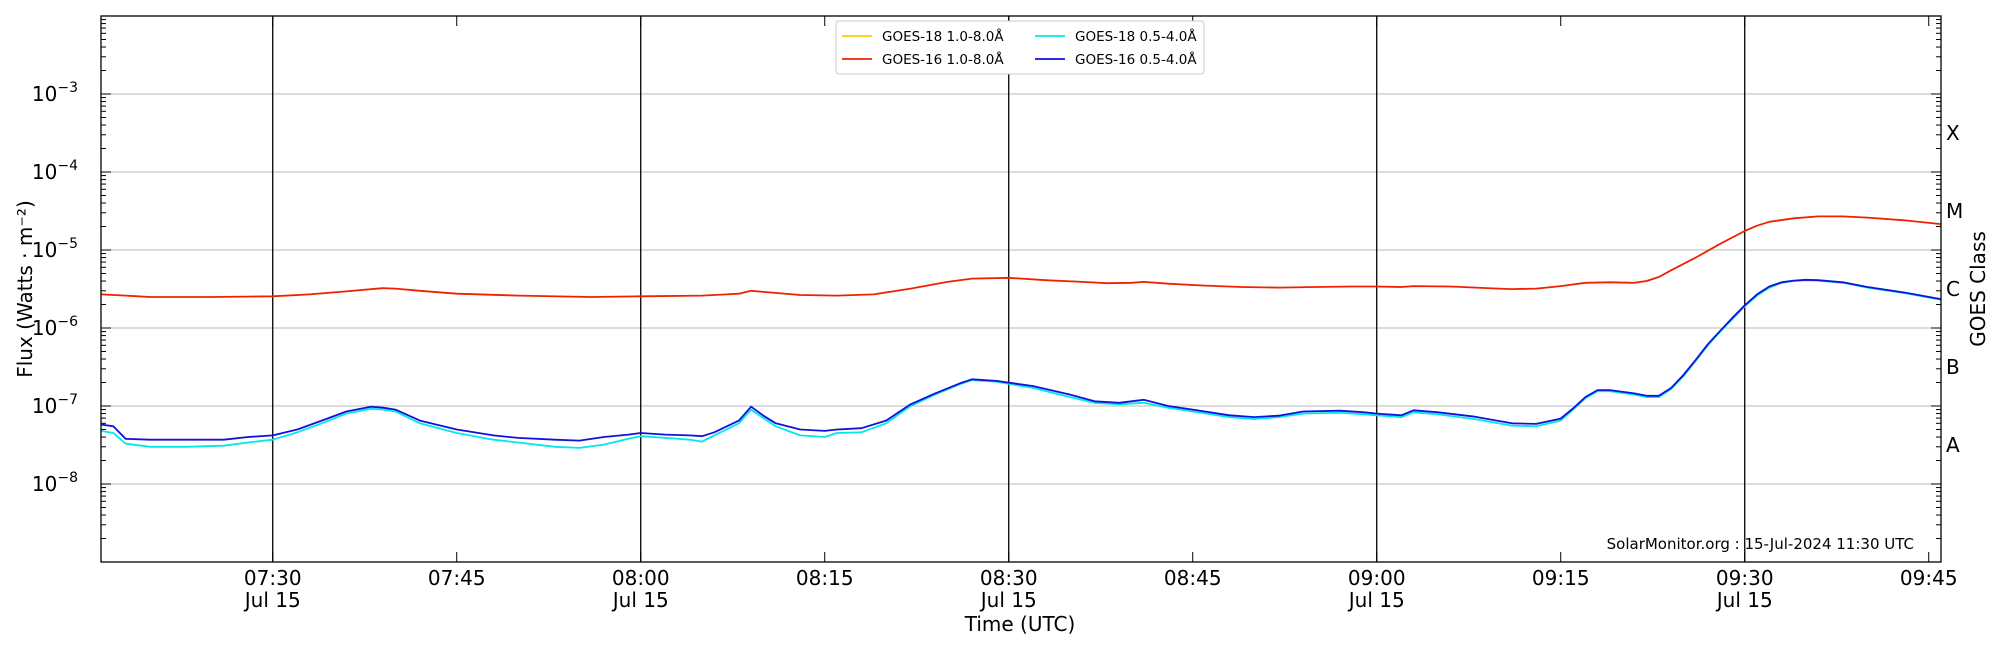  Describe the element at coordinates (1009, 578) in the screenshot. I see `x-tick-label: 08:30` at that location.